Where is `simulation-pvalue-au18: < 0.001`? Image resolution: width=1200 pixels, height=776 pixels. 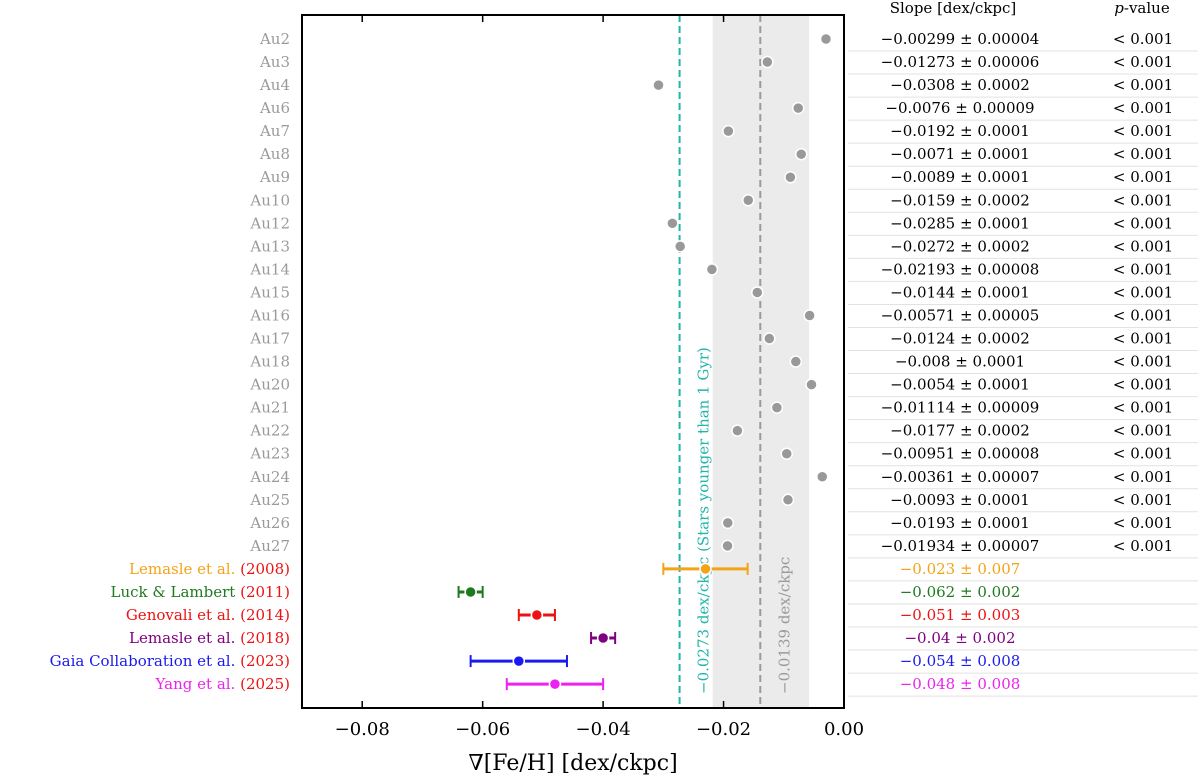
simulation-pvalue-au18: < 0.001 is located at coordinates (1143, 362).